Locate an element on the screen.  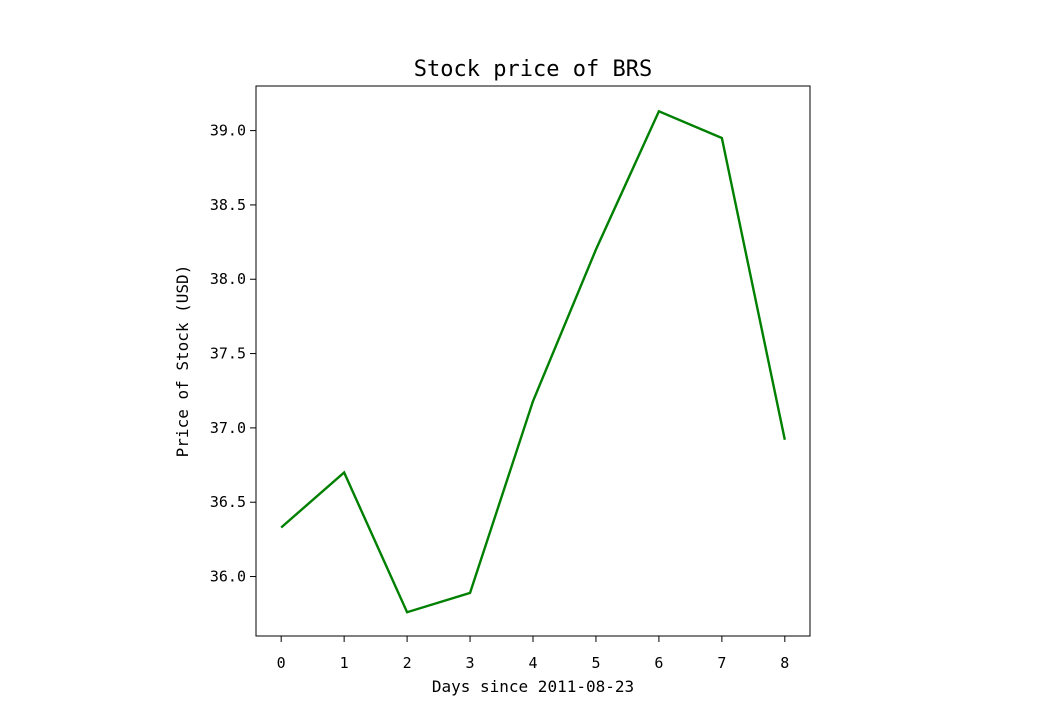
x-axis: 0 1 2 3 4 5 6 7 8 is located at coordinates (533, 654).